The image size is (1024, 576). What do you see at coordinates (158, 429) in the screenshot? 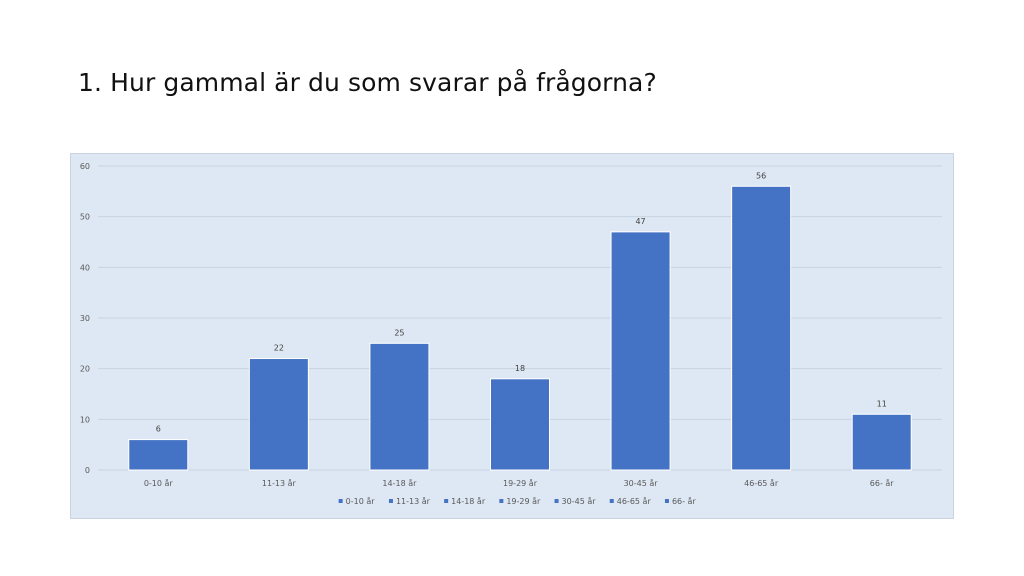
I see `data-label: 6` at bounding box center [158, 429].